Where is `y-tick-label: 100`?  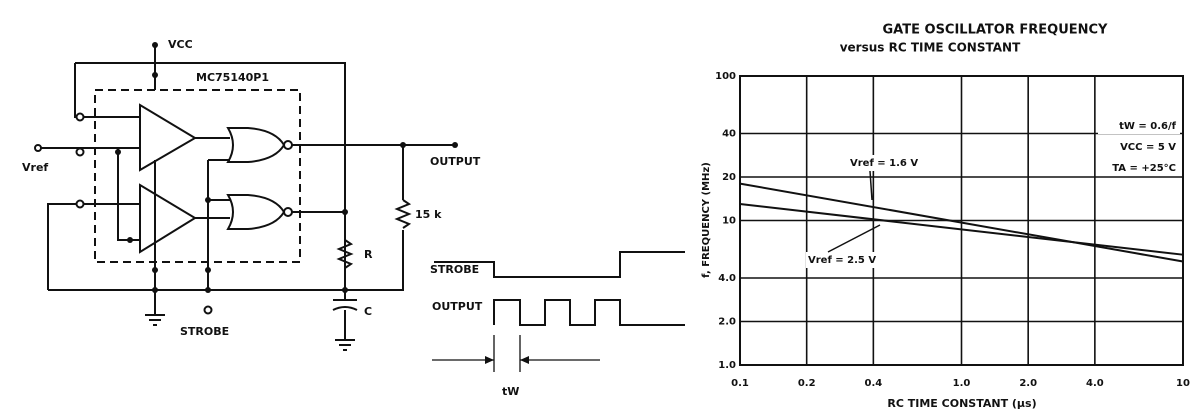
y-tick-label: 100 is located at coordinates (725, 76).